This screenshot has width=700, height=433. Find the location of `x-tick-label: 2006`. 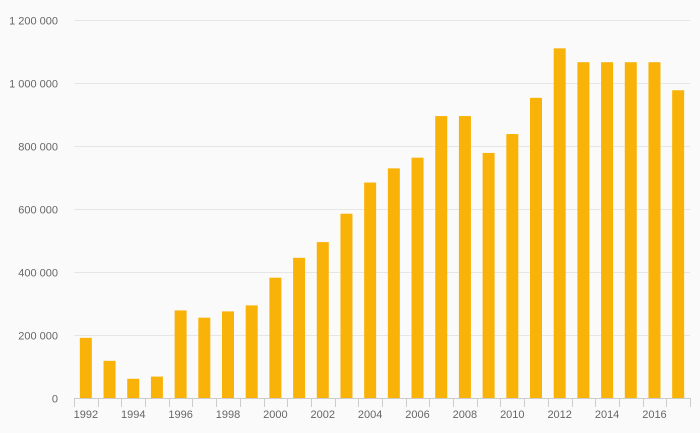

x-tick-label: 2006 is located at coordinates (417, 415).